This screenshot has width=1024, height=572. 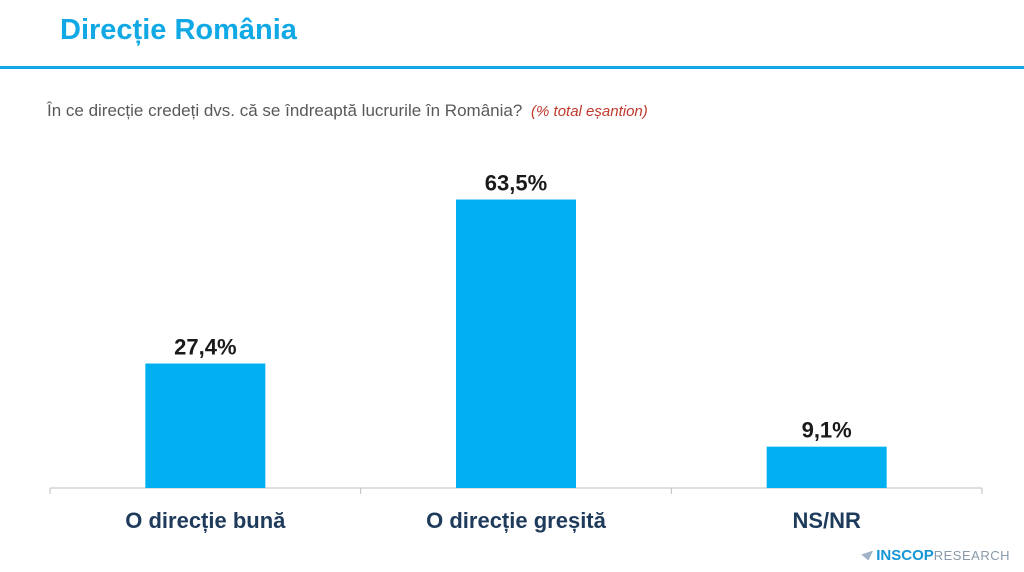 I want to click on question-note: (% total eșantion), so click(x=589, y=111).